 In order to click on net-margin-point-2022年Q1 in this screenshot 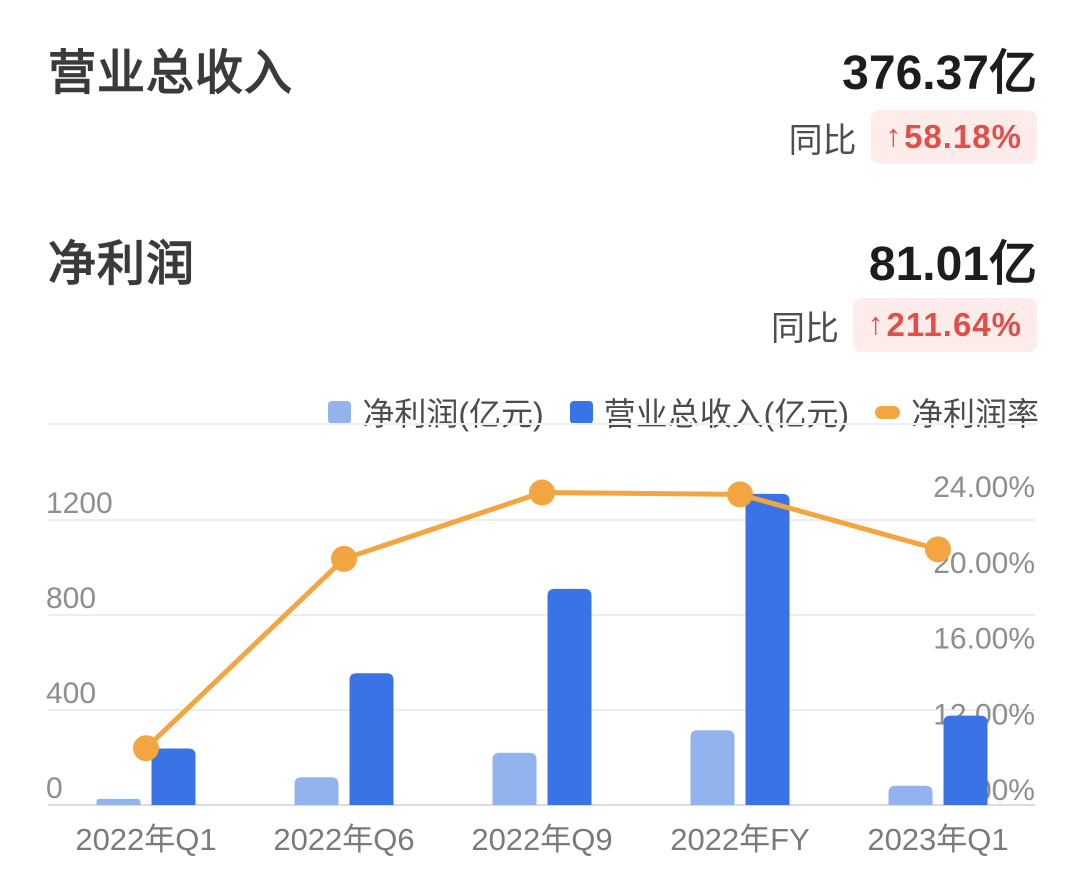, I will do `click(146, 748)`.